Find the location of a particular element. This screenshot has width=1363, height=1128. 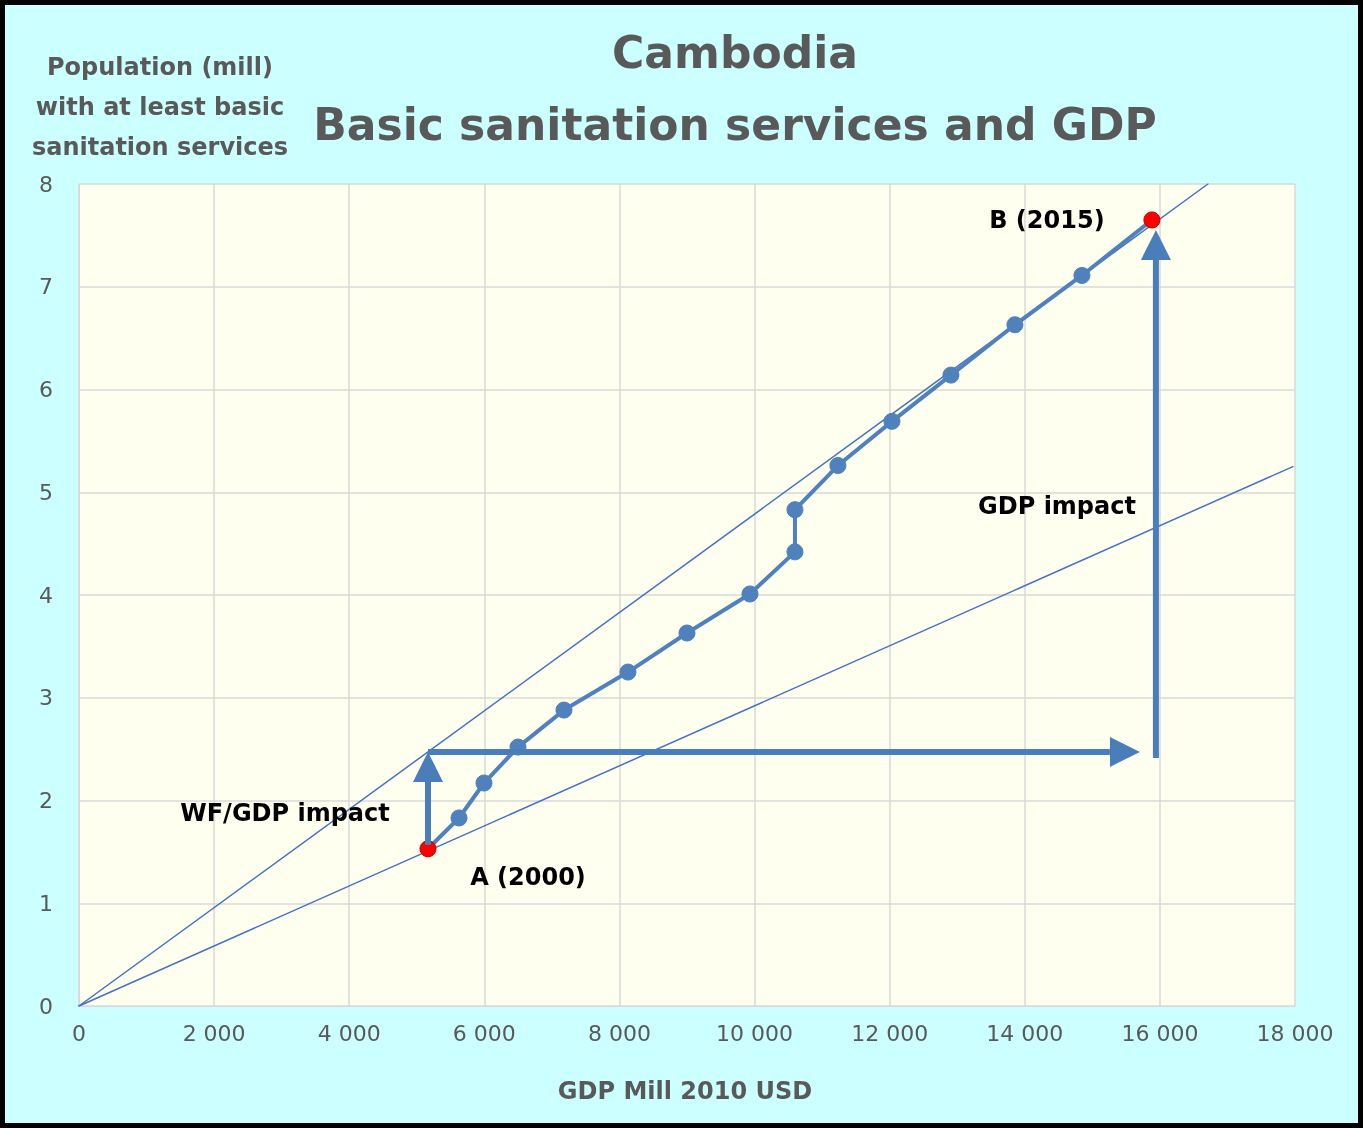

y-tick-label: 3 is located at coordinates (46, 698).